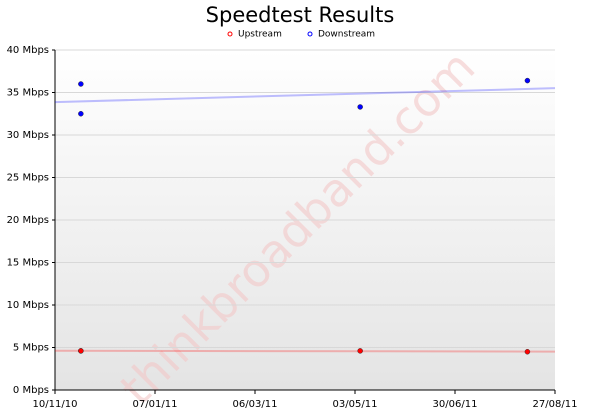  What do you see at coordinates (28, 93) in the screenshot?
I see `y-tick-label: 35 Mbps` at bounding box center [28, 93].